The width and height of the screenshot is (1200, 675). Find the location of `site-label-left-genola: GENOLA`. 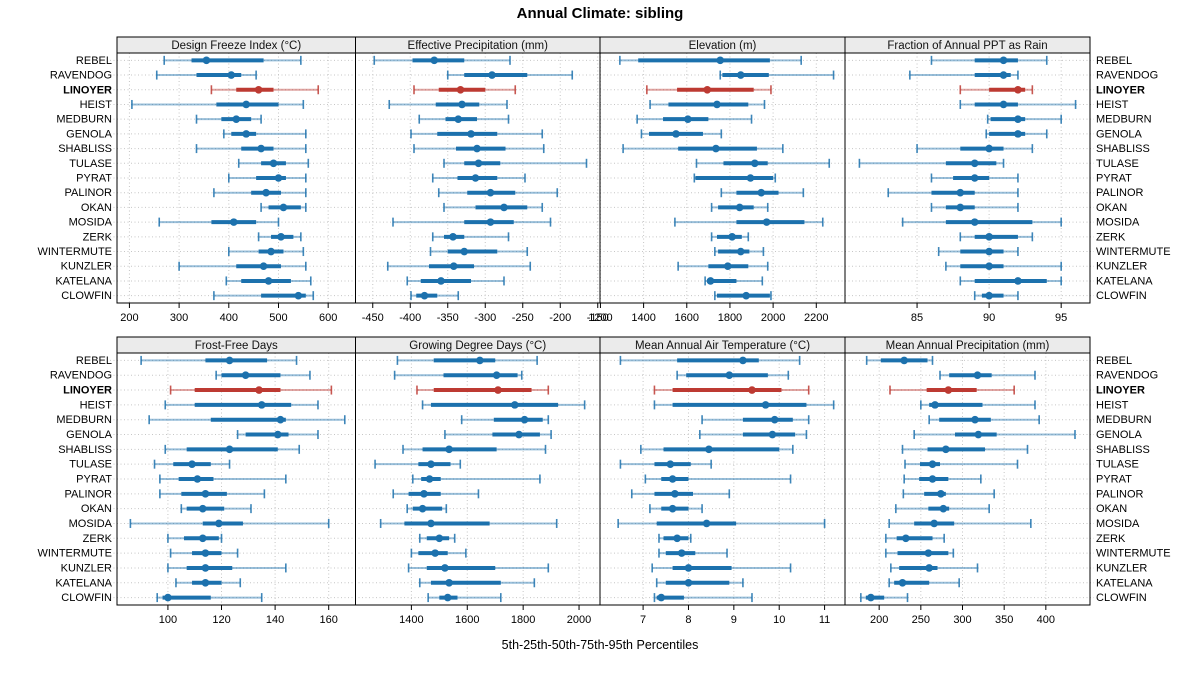

site-label-left-genola: GENOLA is located at coordinates (89, 435).